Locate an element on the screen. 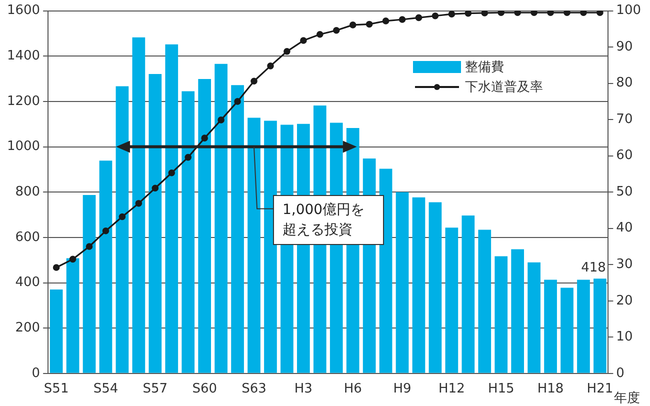 The height and width of the screenshot is (406, 650). y2-tick-label: 50 is located at coordinates (624, 192).